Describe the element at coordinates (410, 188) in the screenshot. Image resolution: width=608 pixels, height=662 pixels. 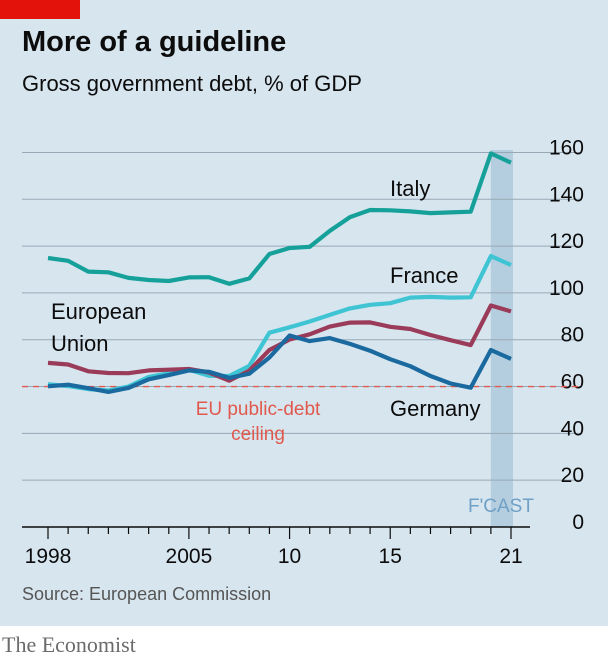
I see `series-label-italy: Italy` at that location.